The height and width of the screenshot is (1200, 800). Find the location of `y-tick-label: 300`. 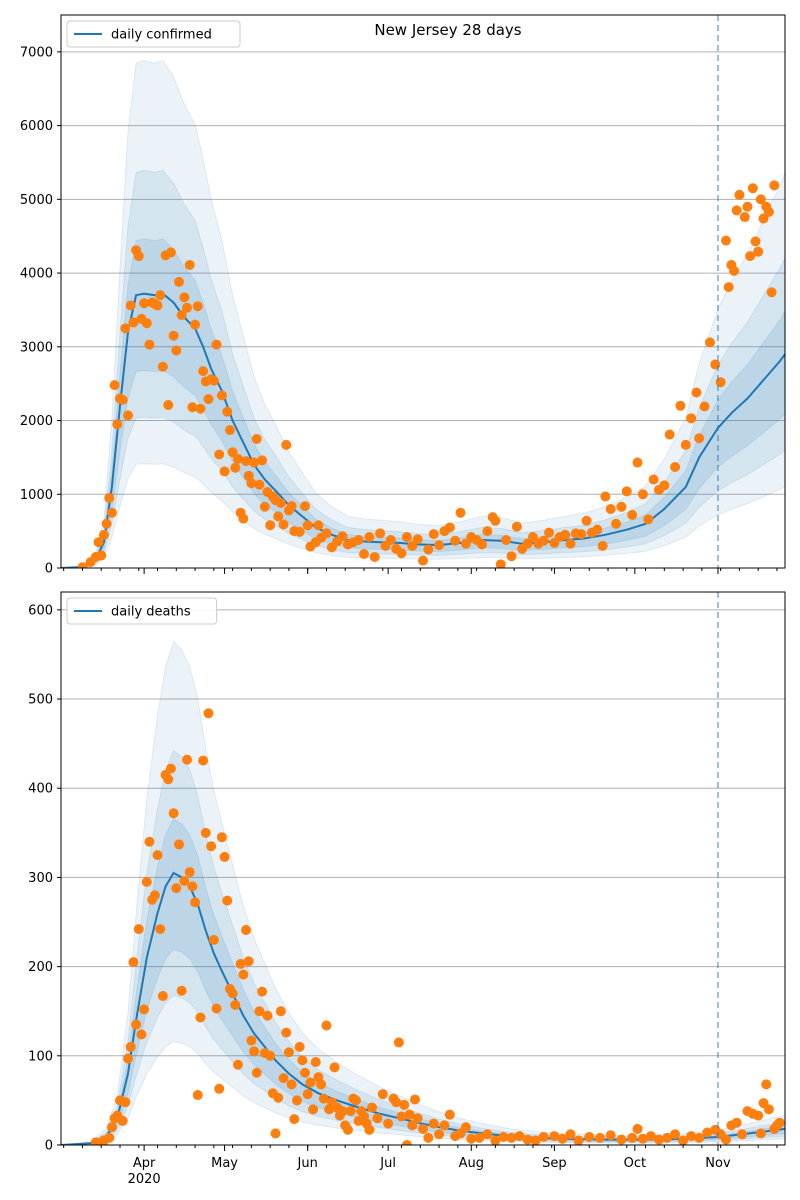

y-tick-label: 300 is located at coordinates (40, 878).